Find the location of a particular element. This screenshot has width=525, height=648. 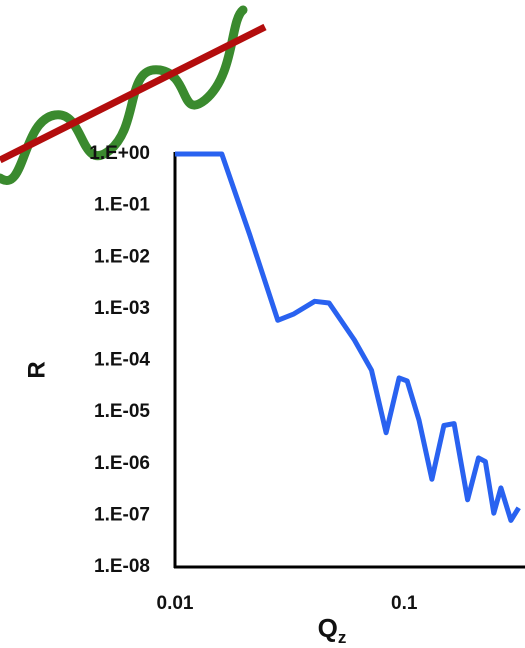

y-tick-label: 1.E-05 is located at coordinates (122, 411).